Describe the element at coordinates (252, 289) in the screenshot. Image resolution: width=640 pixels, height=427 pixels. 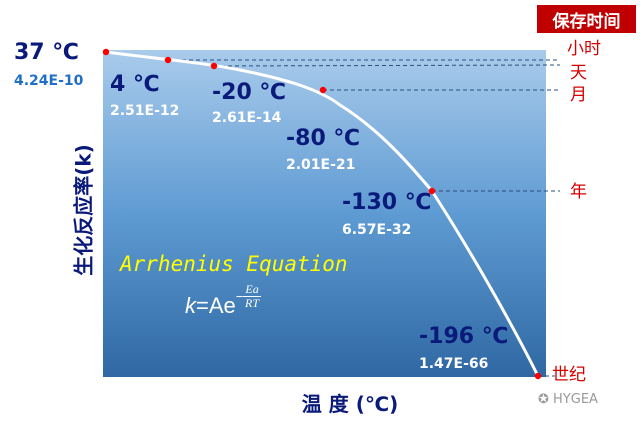
I see `formula-numerator: Ea` at that location.